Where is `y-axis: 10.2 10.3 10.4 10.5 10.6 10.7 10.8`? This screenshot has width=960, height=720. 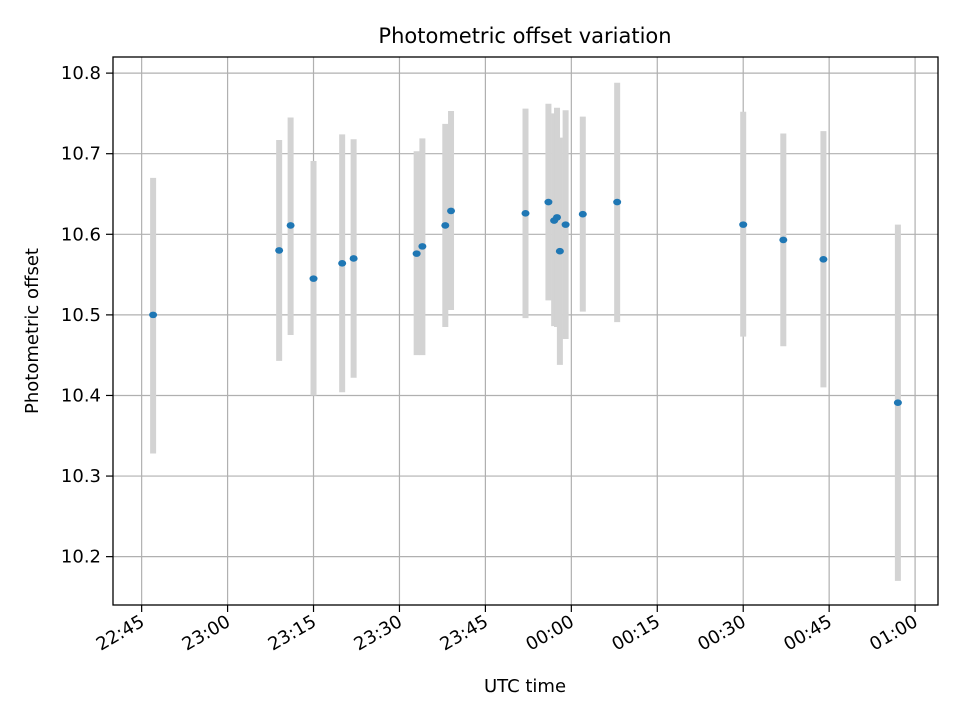 y-axis: 10.2 10.3 10.4 10.5 10.6 10.7 10.8 is located at coordinates (87, 315).